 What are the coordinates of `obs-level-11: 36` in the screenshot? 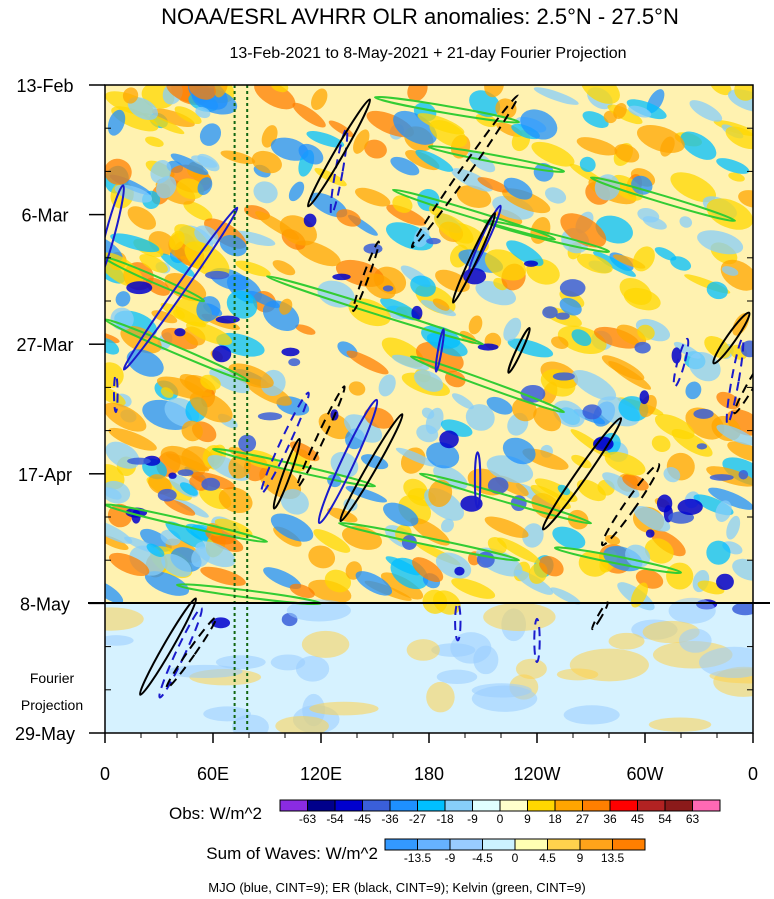 It's located at (610, 819).